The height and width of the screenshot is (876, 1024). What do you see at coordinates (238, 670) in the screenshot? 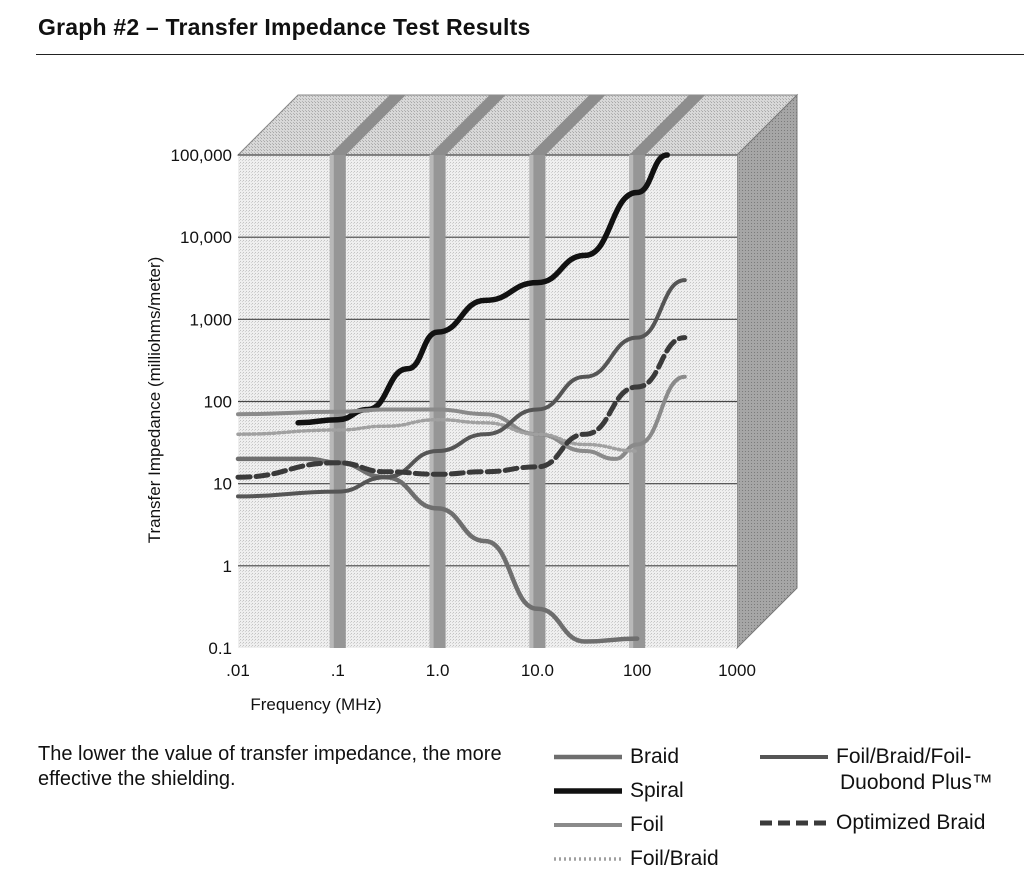
I see `x-tick-label: .01` at bounding box center [238, 670].